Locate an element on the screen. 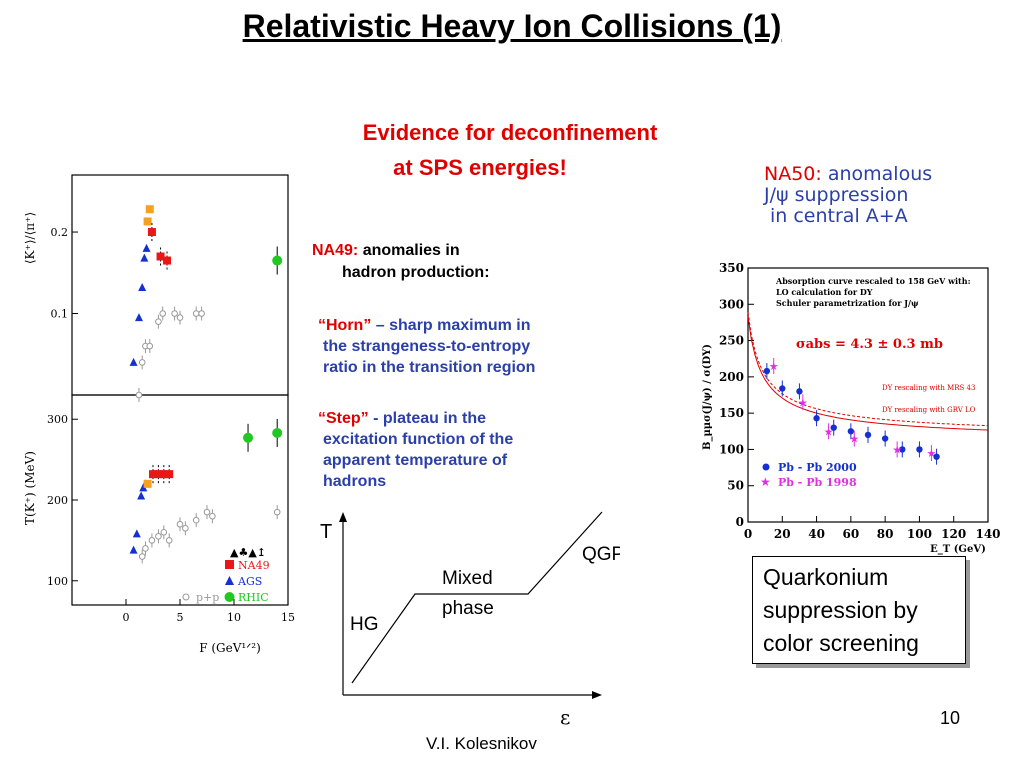  phase-mixed-label-1: Mixed is located at coordinates (467, 578).